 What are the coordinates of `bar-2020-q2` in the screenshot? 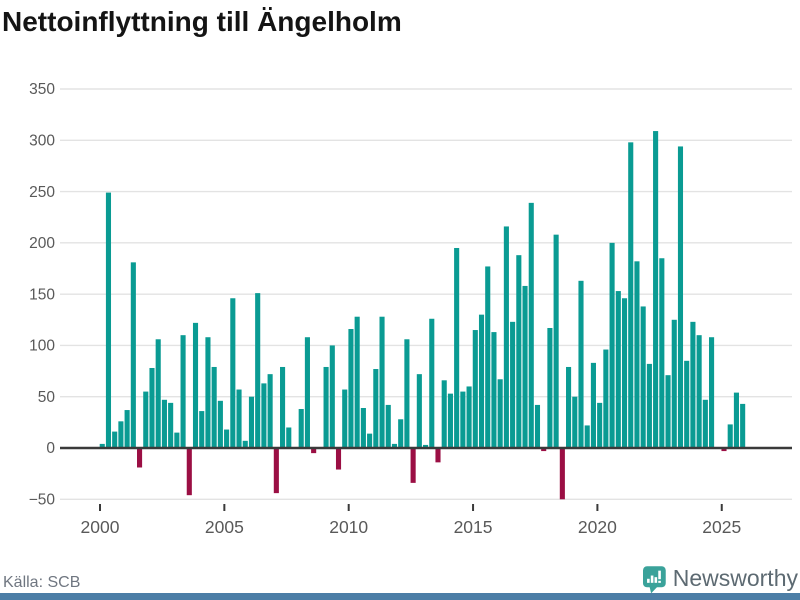 It's located at (606, 398).